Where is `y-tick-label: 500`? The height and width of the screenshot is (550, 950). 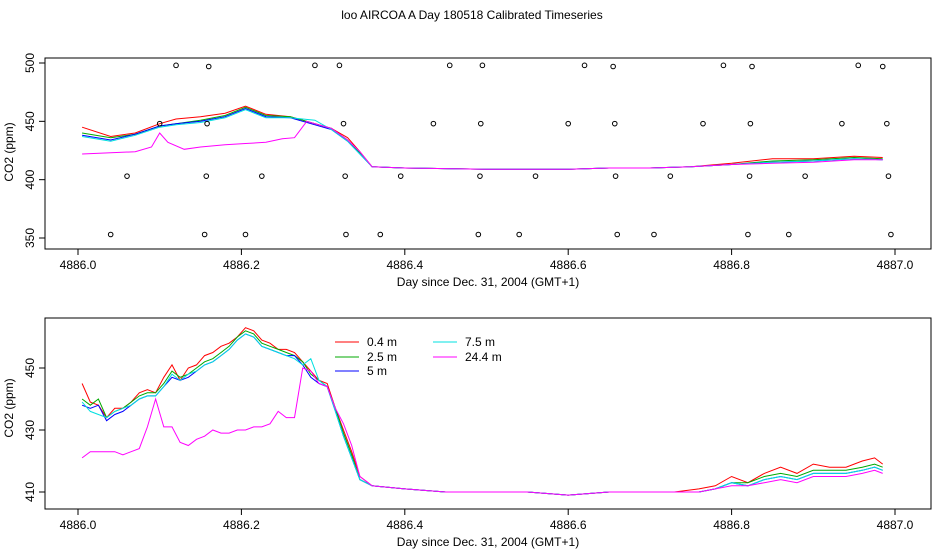
y-tick-label: 500 is located at coordinates (30, 63).